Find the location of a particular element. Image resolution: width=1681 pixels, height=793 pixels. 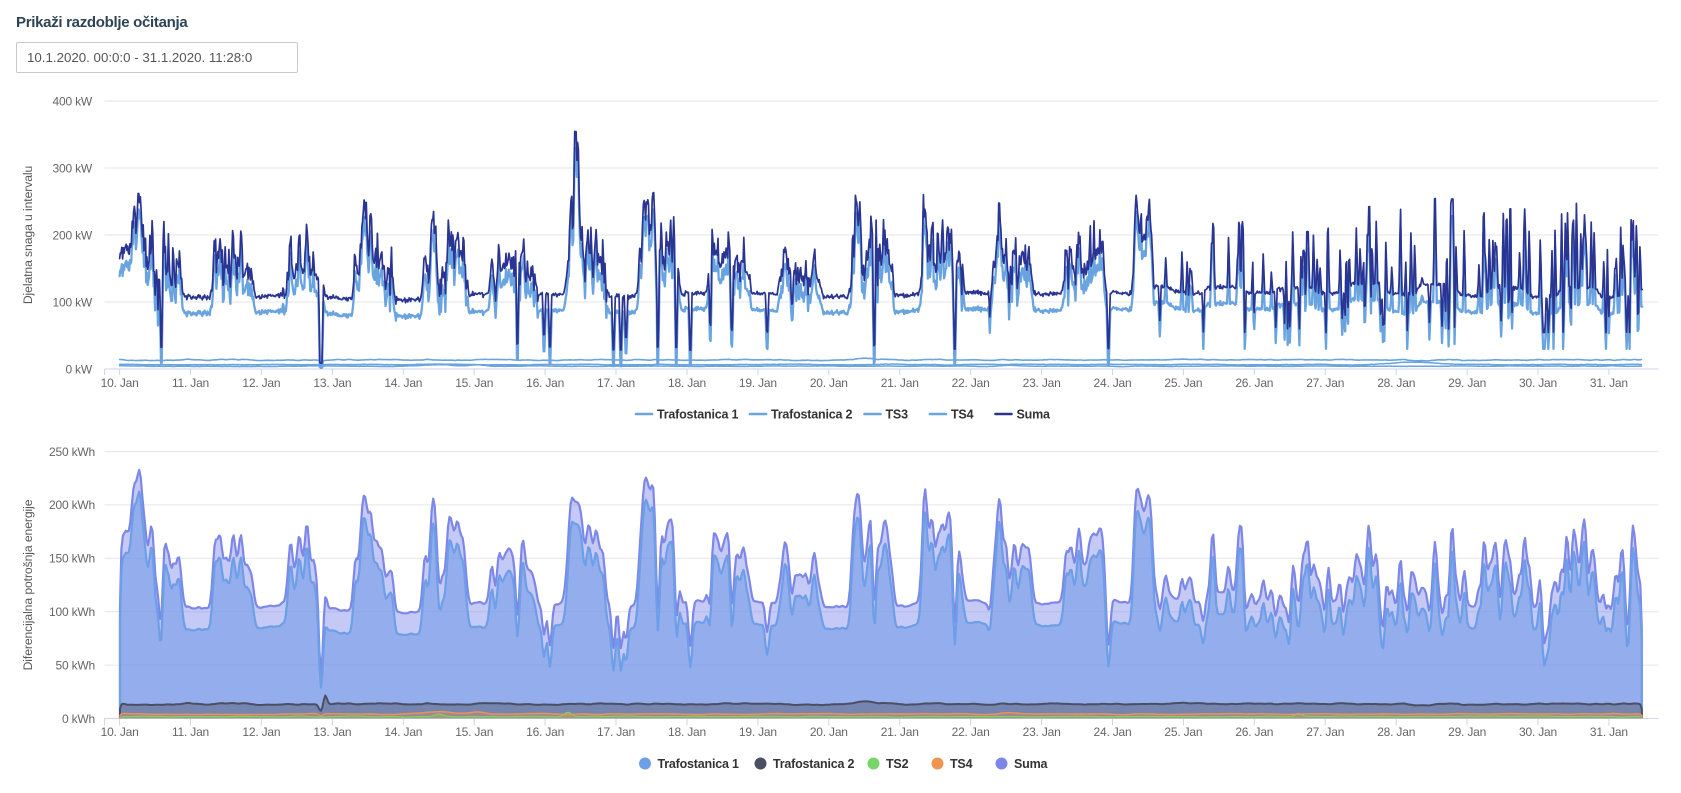

svg-text:Diferencijalna potrošnja energ: Diferencijalna potrošnja energije is located at coordinates (28, 584).